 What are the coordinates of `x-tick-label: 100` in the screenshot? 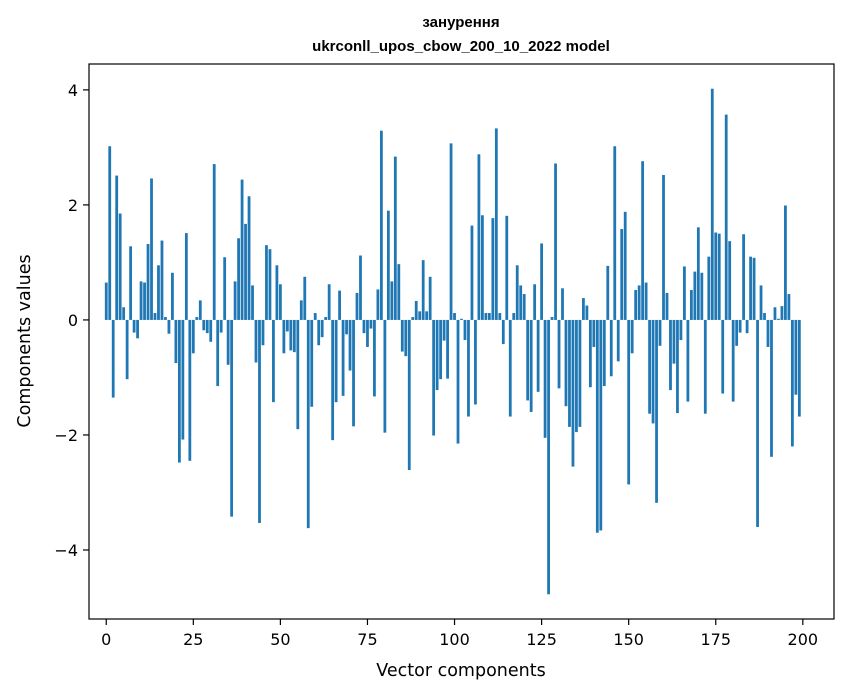 It's located at (454, 639).